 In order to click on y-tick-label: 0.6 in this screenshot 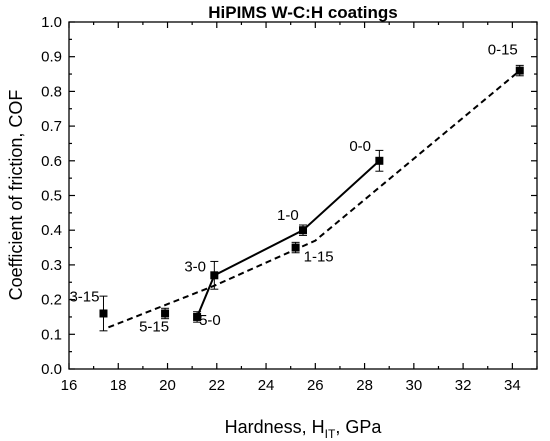, I will do `click(51, 161)`.